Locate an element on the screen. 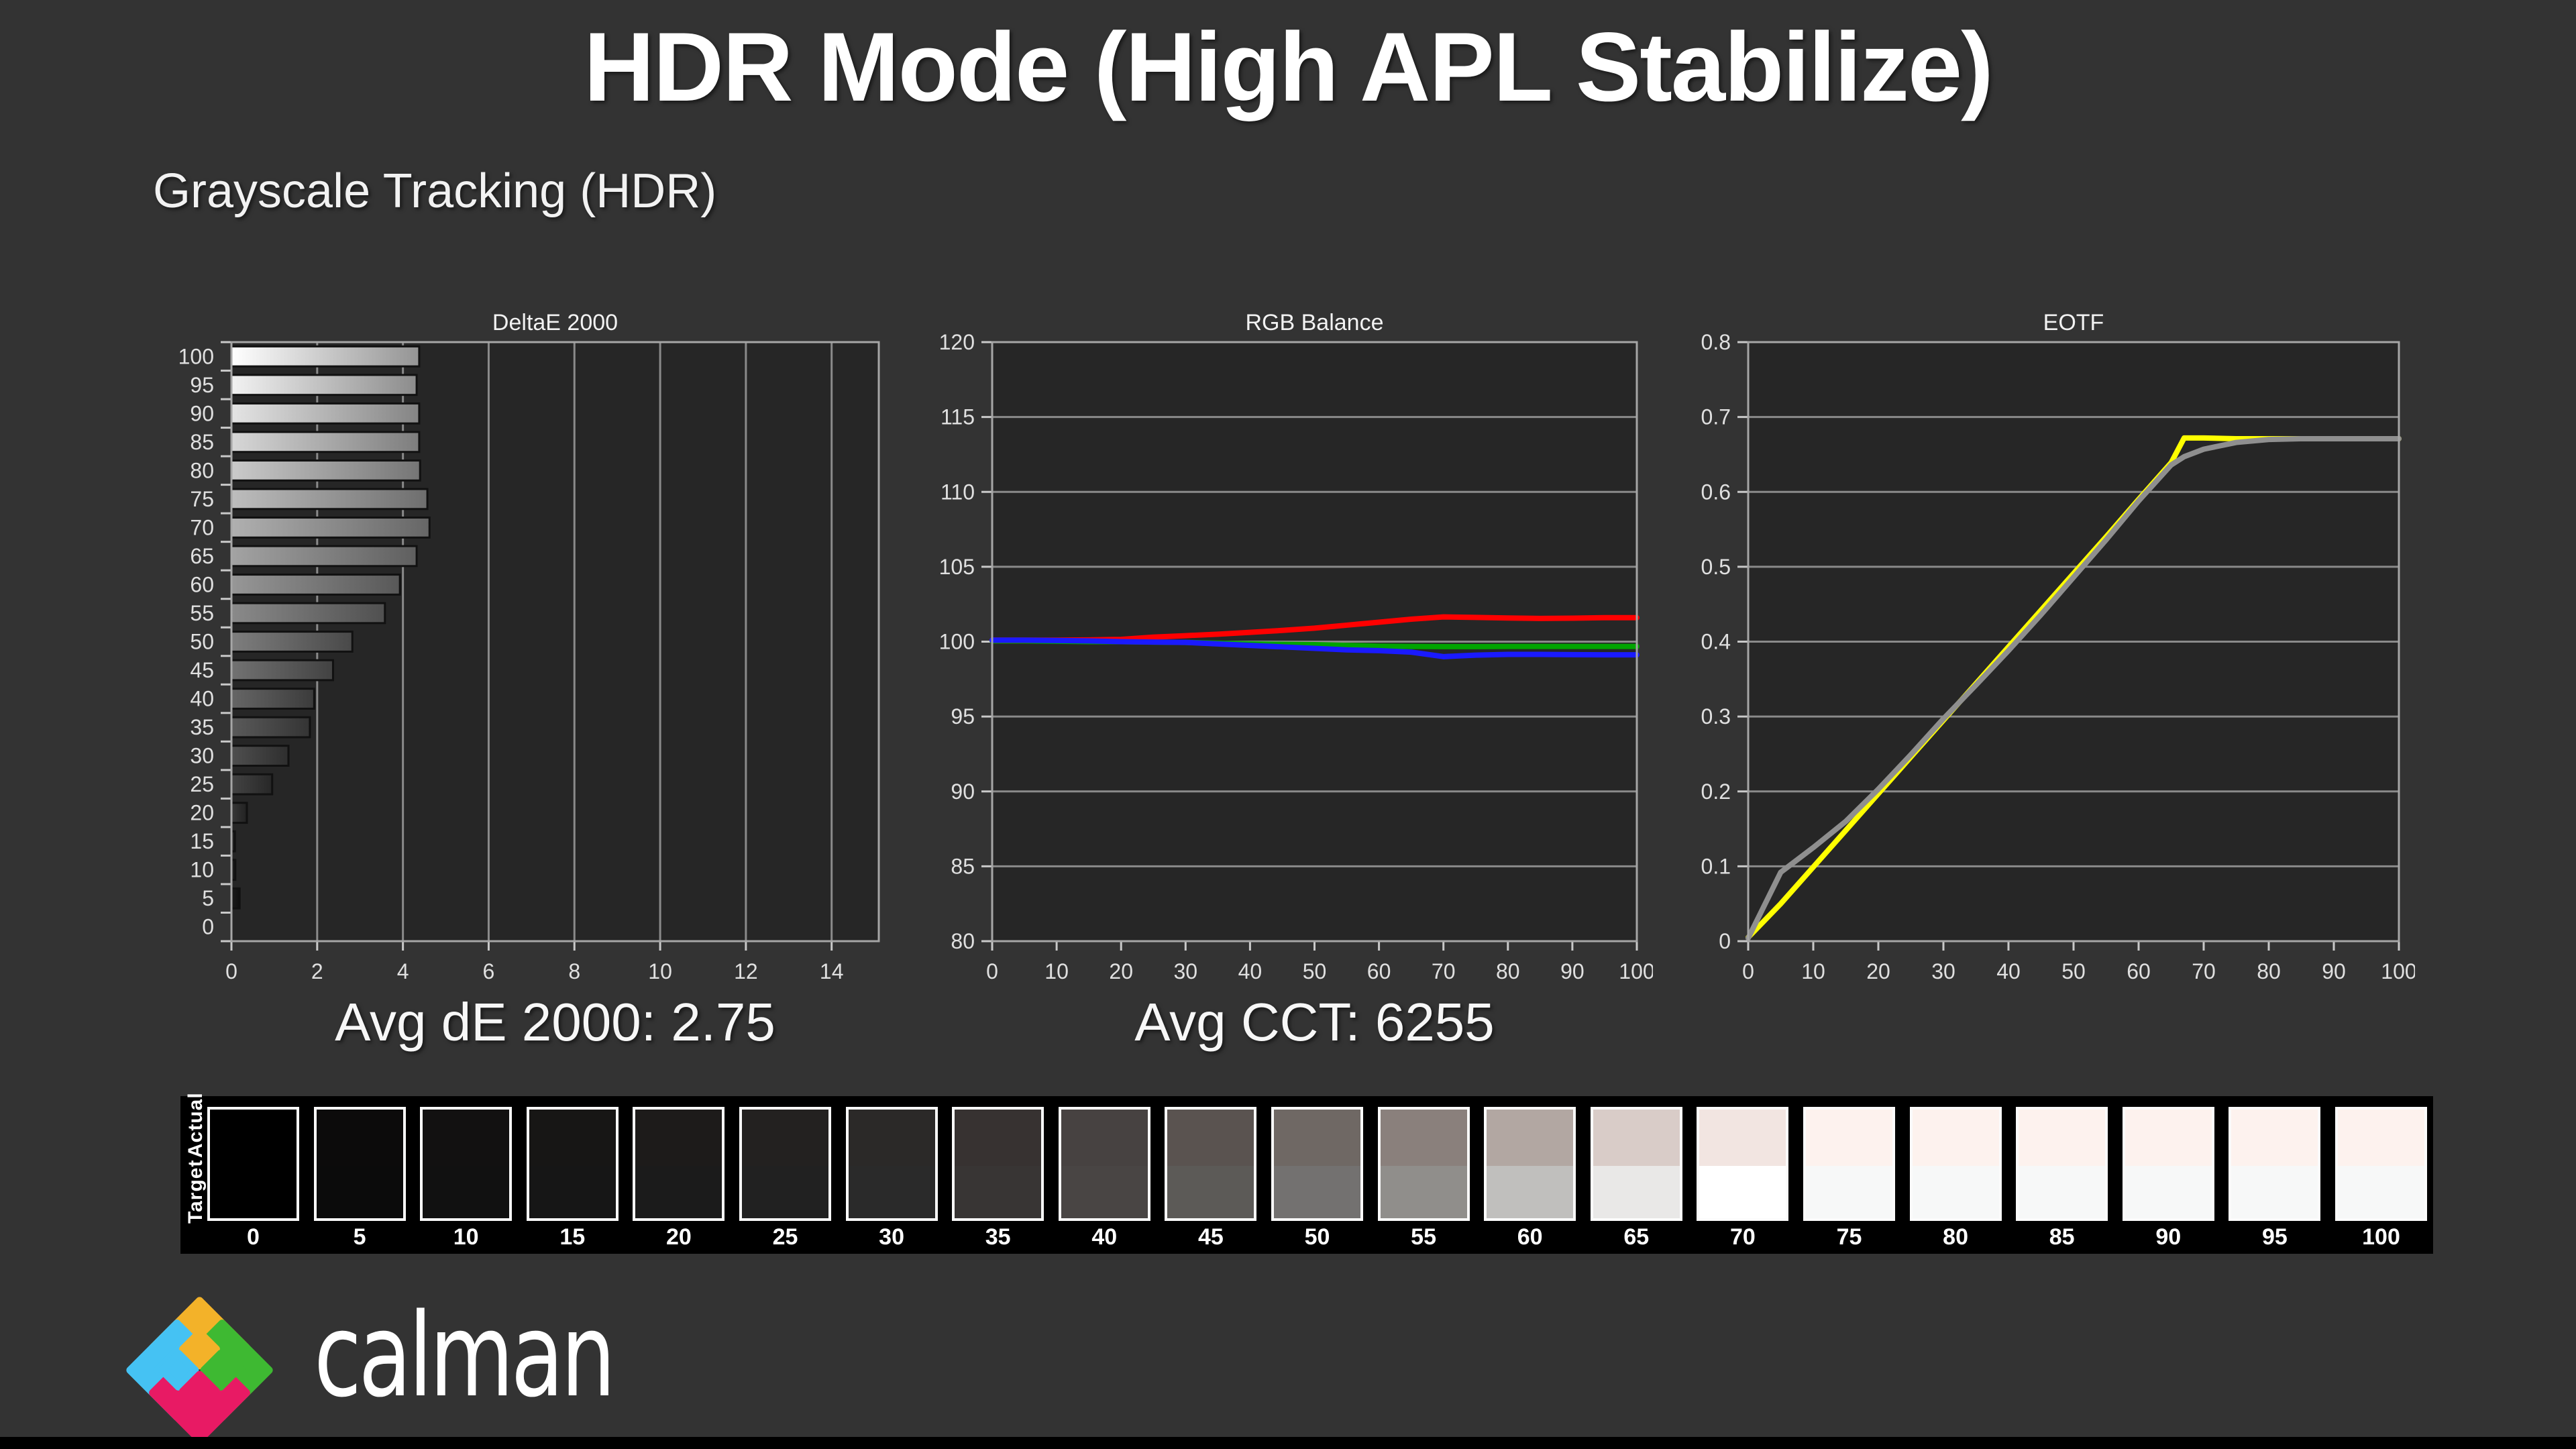 This screenshot has height=1449, width=2576. swatch-level-label: 35 is located at coordinates (998, 1237).